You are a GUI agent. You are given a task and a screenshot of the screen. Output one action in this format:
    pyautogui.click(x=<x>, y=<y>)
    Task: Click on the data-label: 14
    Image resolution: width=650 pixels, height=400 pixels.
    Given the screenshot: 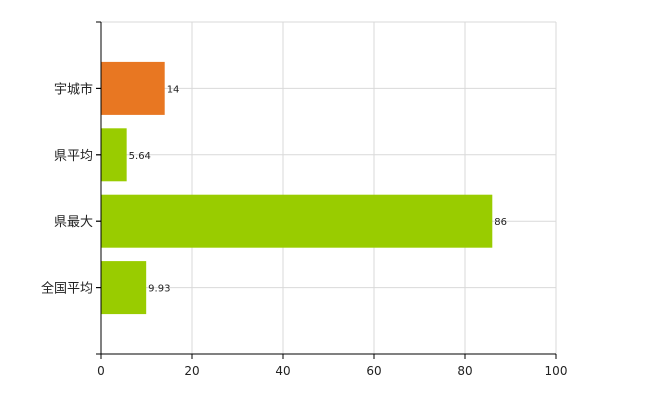 What is the action you would take?
    pyautogui.click(x=173, y=89)
    